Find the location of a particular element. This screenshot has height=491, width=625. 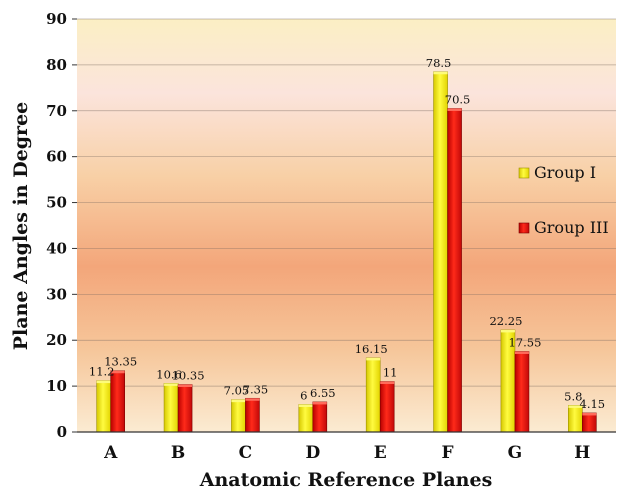

y-tick-label: 50 is located at coordinates (56, 203).